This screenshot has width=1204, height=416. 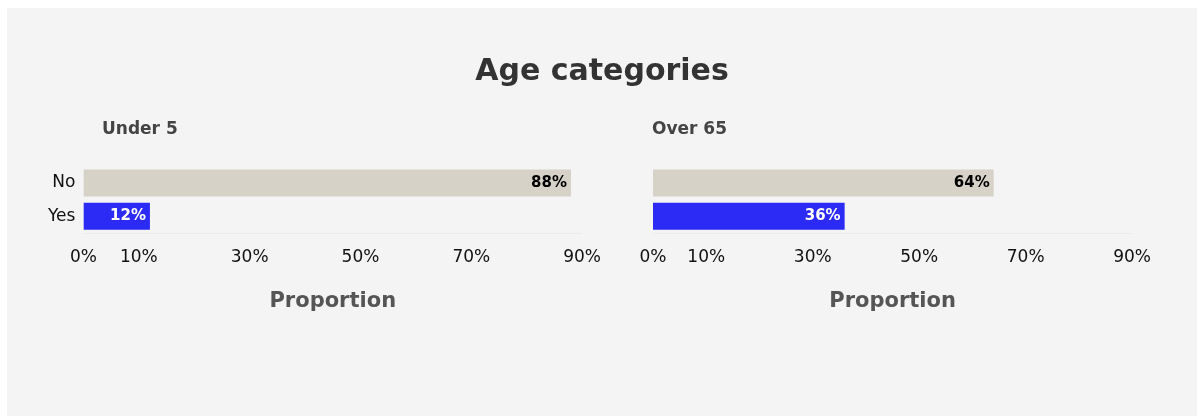 What do you see at coordinates (602, 69) in the screenshot?
I see `chart-title: Age categories` at bounding box center [602, 69].